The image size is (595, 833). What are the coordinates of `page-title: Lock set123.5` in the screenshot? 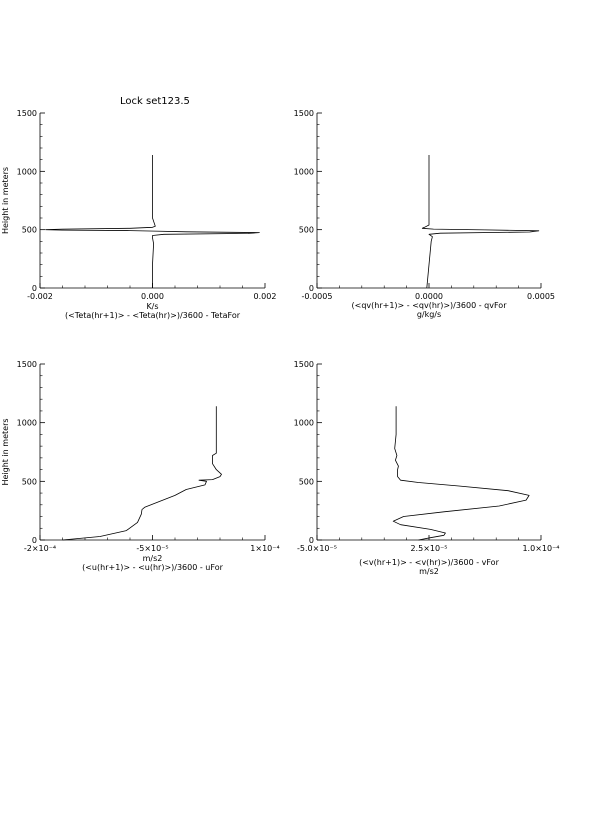 It's located at (155, 101).